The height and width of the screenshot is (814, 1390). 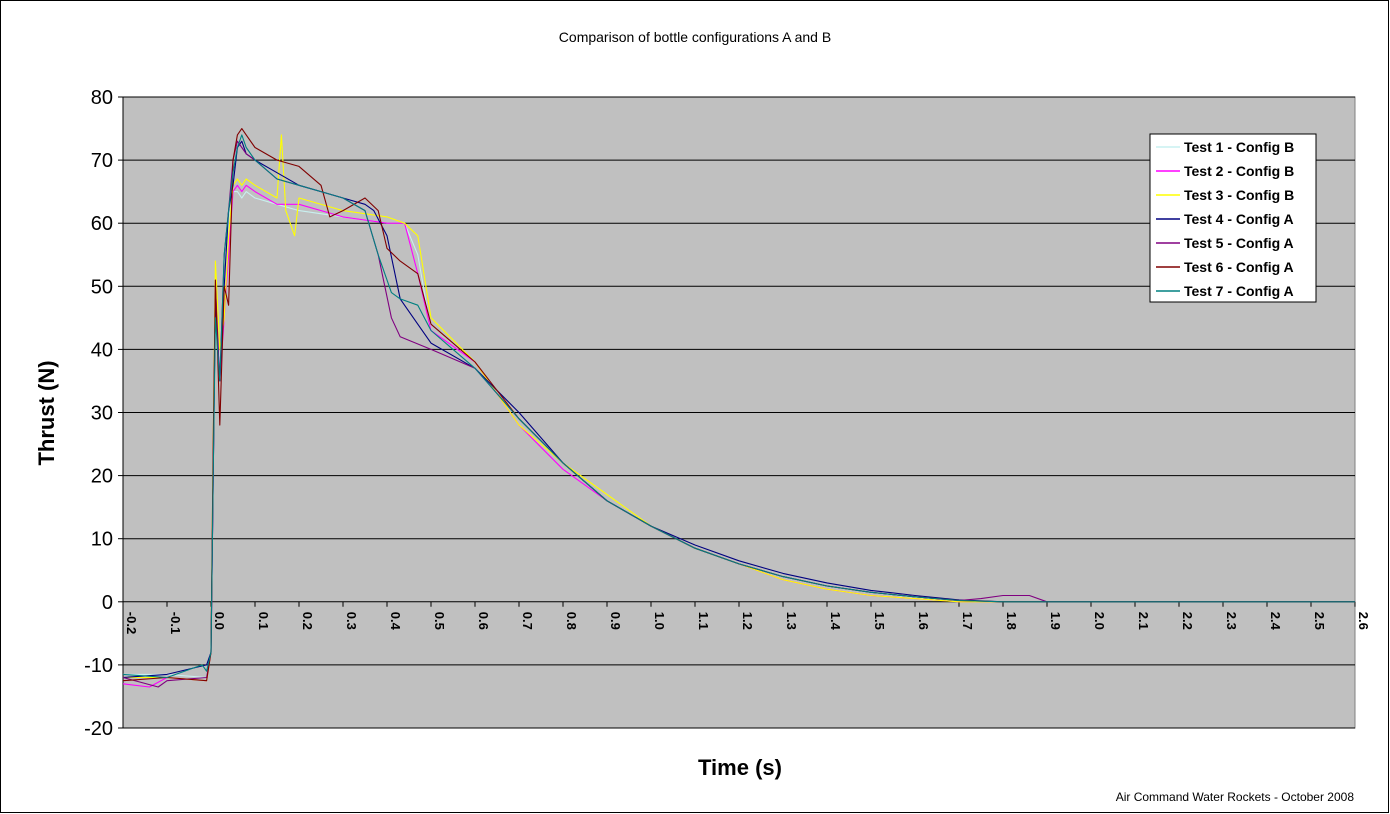 I want to click on x-tick-label: 2.2, so click(x=1187, y=621).